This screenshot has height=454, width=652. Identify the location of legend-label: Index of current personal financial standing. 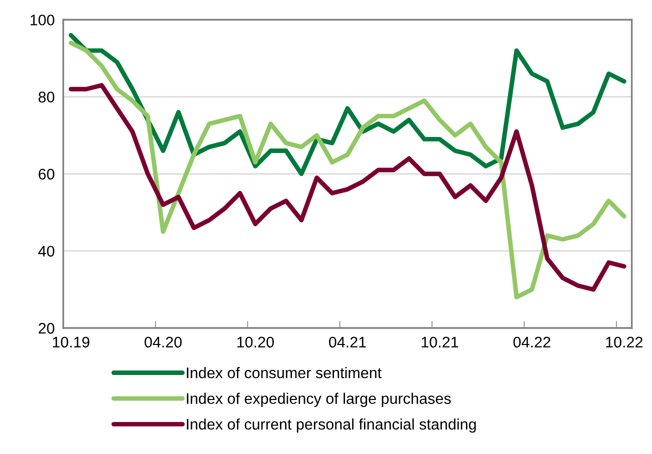
(331, 425).